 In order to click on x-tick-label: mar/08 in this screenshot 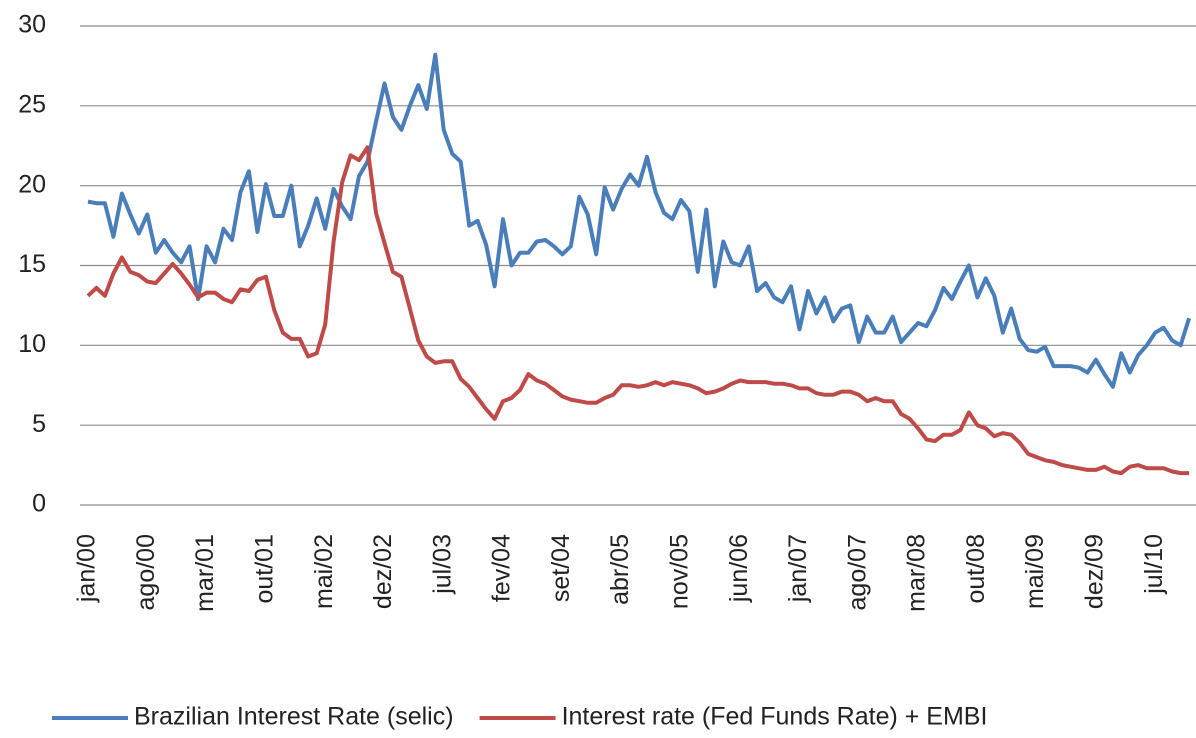, I will do `click(917, 573)`.